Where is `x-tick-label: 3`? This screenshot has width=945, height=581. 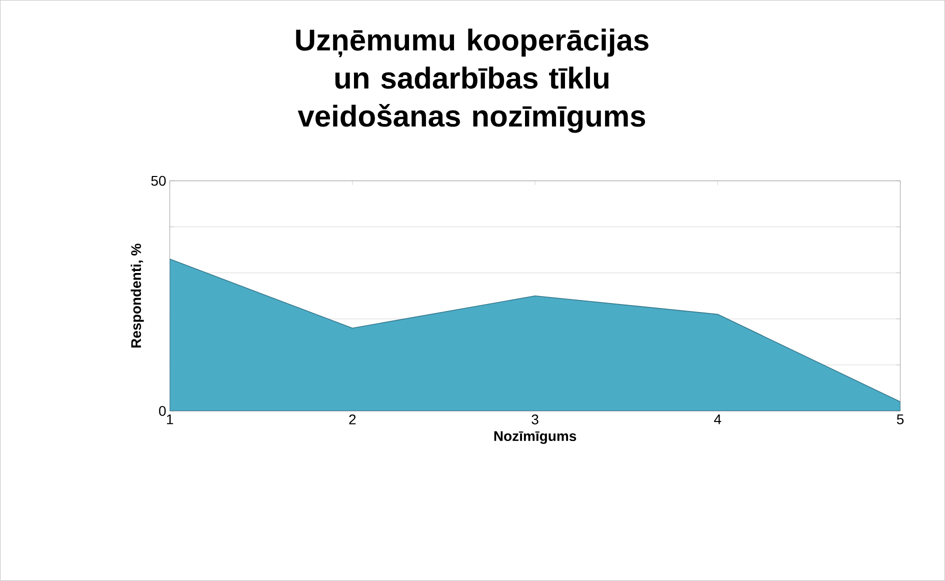
x-tick-label: 3 is located at coordinates (535, 419).